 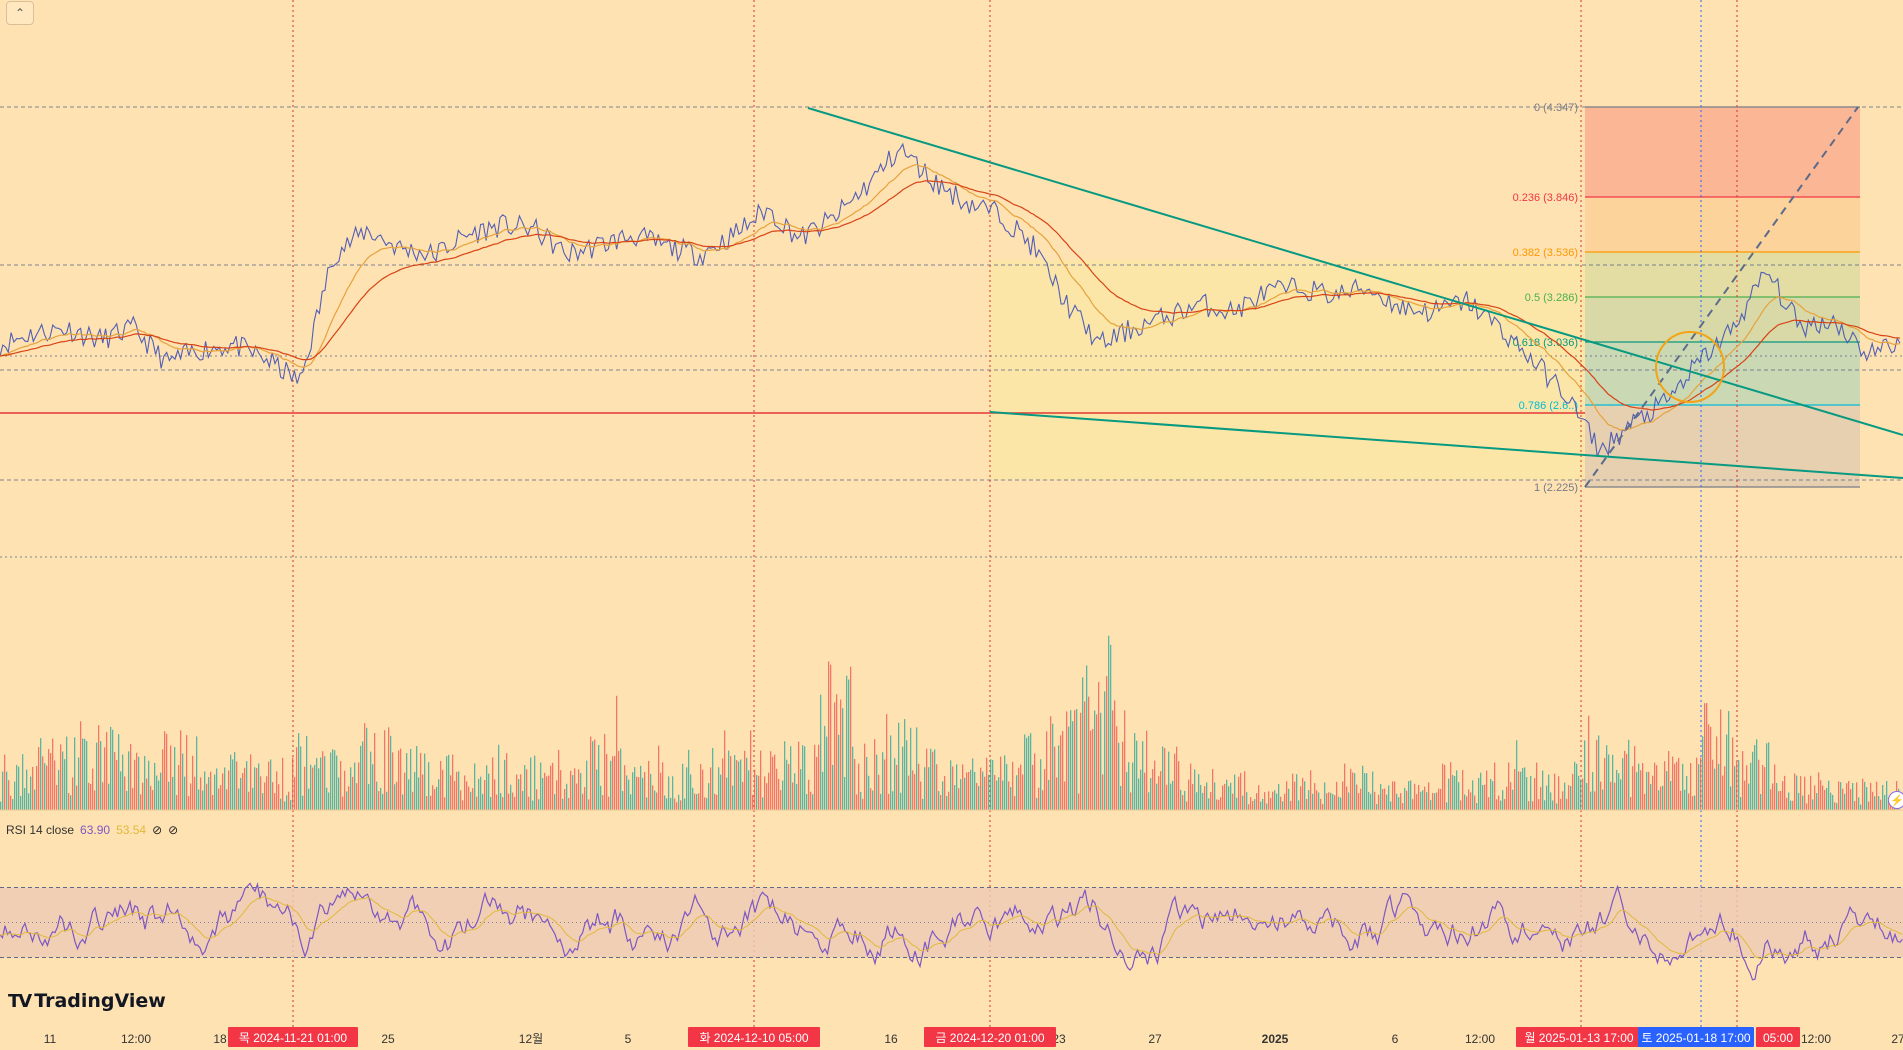 I want to click on x-tick-label: 12:00, so click(x=136, y=1039).